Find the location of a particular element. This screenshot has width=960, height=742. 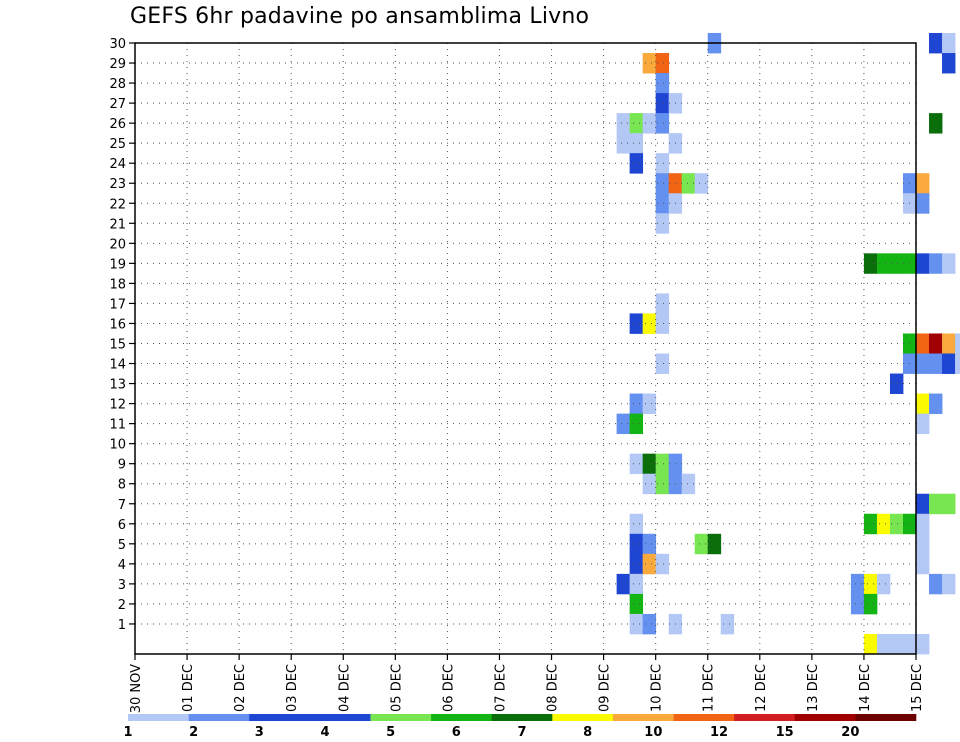

y-tick-label: 18 is located at coordinates (117, 284).